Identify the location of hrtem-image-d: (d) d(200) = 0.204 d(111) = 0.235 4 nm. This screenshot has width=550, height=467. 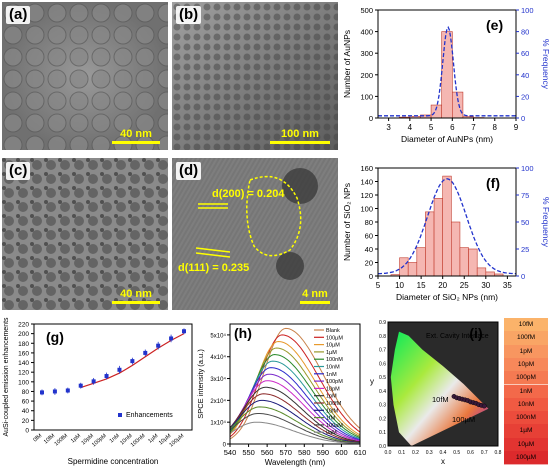
(255, 234).